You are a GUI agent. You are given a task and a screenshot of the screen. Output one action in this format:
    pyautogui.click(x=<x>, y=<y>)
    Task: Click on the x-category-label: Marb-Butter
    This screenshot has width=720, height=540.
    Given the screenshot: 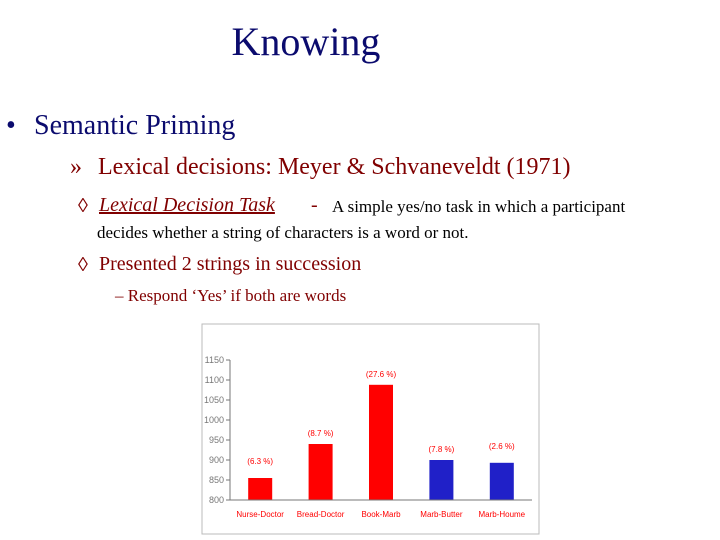 What is the action you would take?
    pyautogui.click(x=441, y=514)
    